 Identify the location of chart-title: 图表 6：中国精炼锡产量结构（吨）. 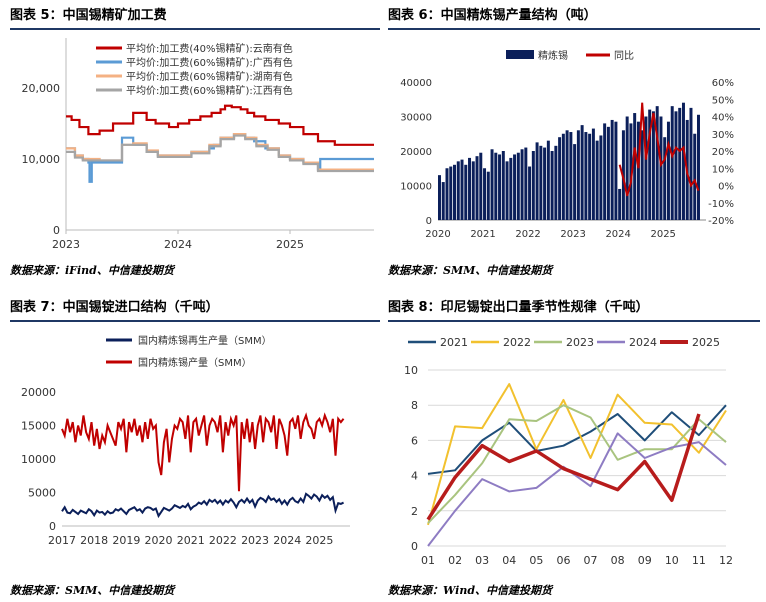
(492, 15).